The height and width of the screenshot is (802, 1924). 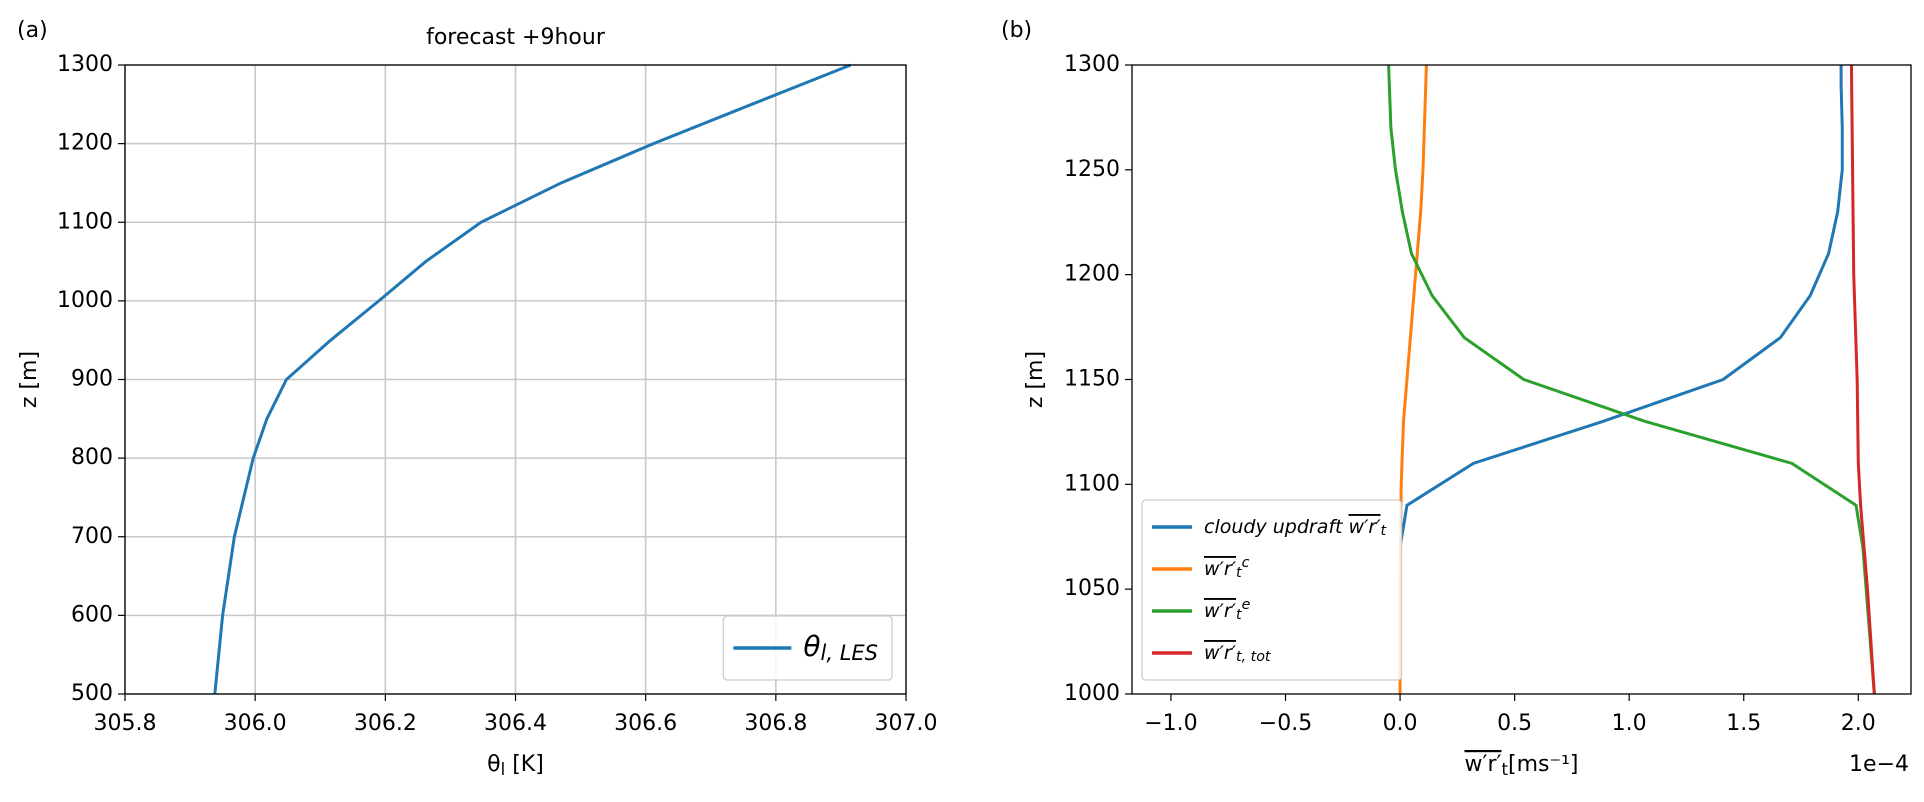 What do you see at coordinates (1543, 764) in the screenshot?
I see `x-axis-label-part: [ms⁻¹]` at bounding box center [1543, 764].